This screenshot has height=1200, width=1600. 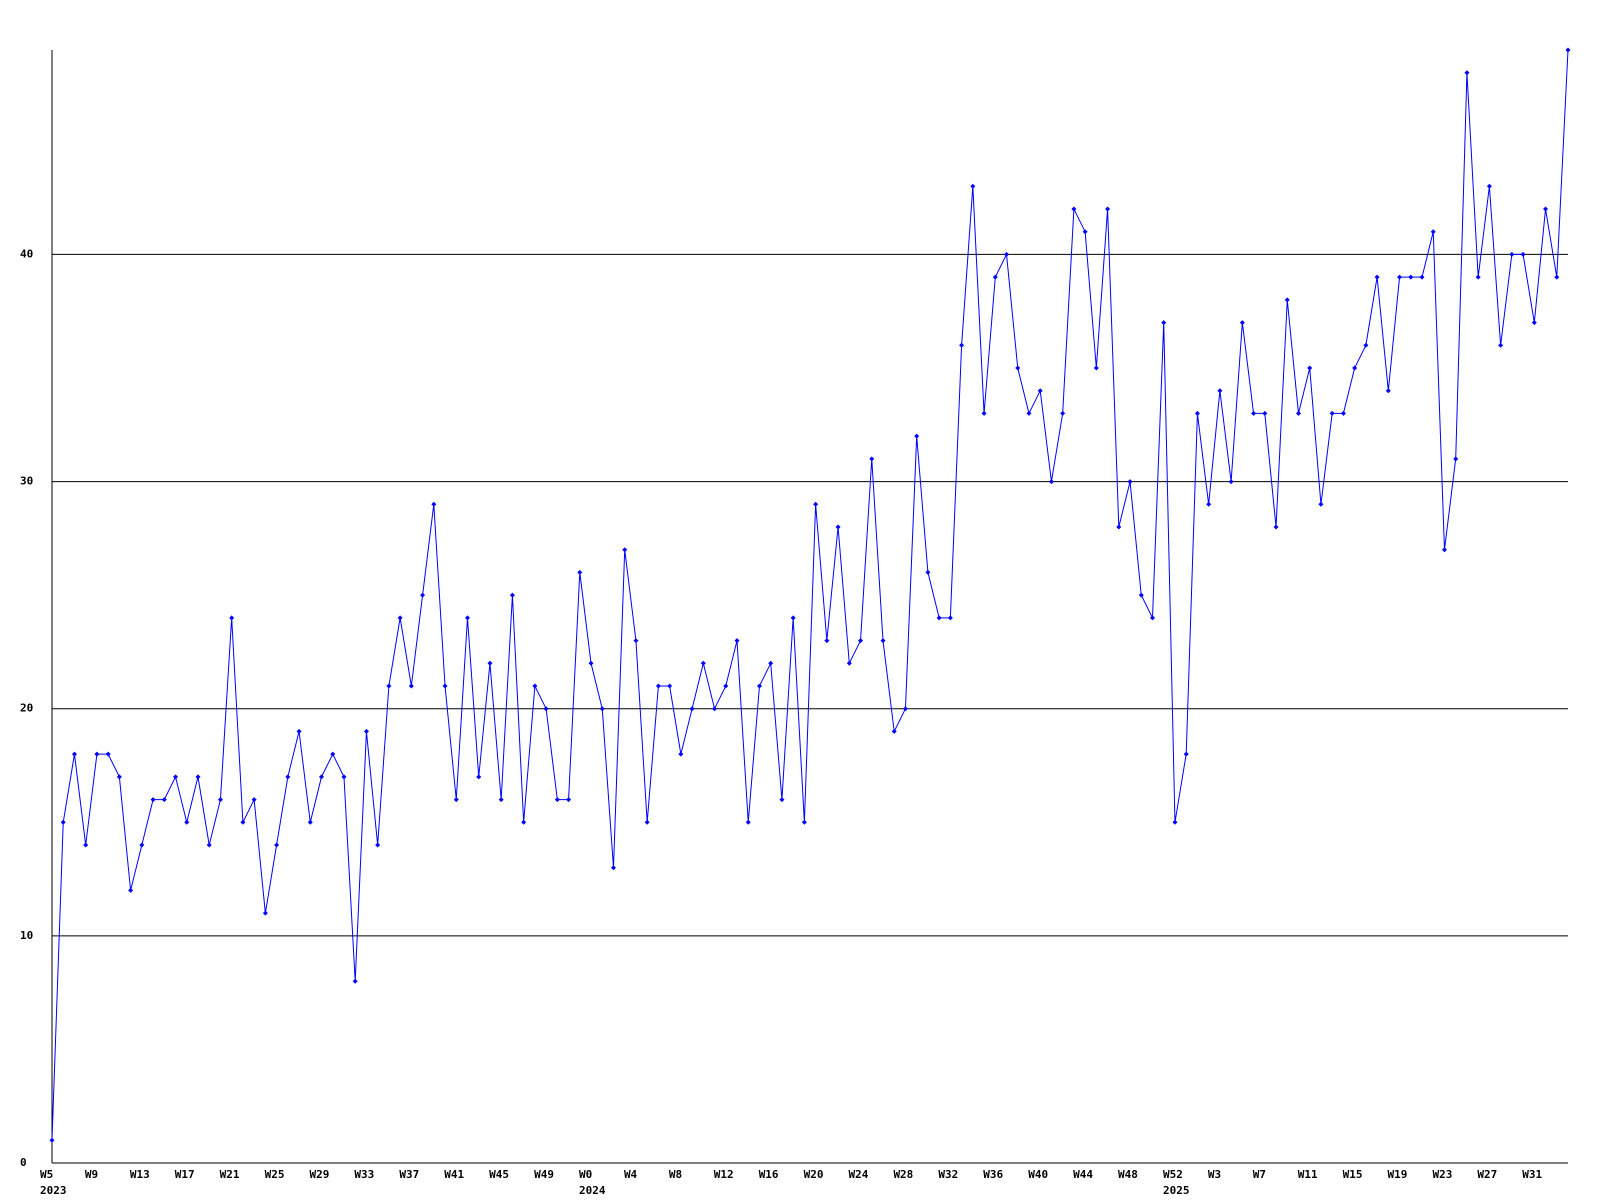 What do you see at coordinates (903, 1174) in the screenshot?
I see `x-tick-label: W28` at bounding box center [903, 1174].